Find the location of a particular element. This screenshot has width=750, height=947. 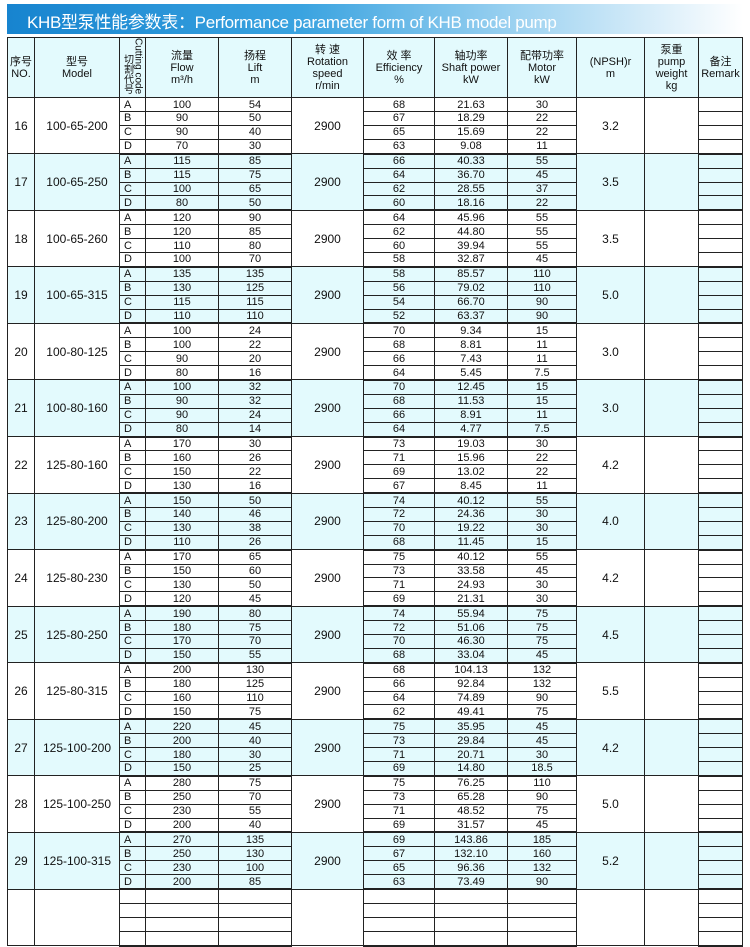

shaft-power-value: 49.41 is located at coordinates (471, 712).